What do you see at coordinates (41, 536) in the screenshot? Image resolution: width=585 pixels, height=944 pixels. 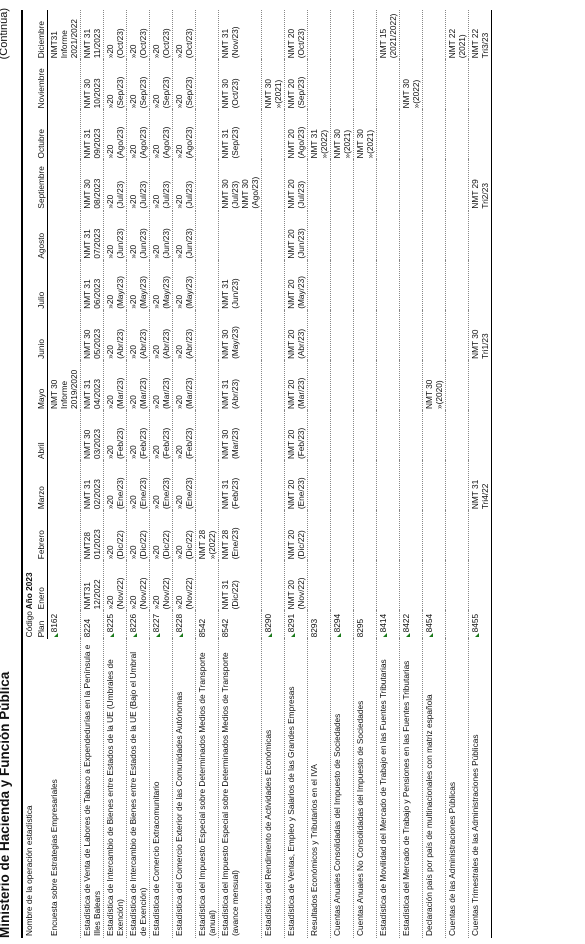 I see `month-header-febrero: Febrero` at bounding box center [41, 536].